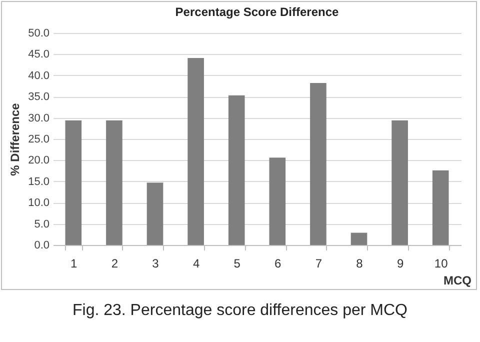 Image resolution: width=480 pixels, height=342 pixels. I want to click on y-tick-label: 20.0, so click(39, 160).